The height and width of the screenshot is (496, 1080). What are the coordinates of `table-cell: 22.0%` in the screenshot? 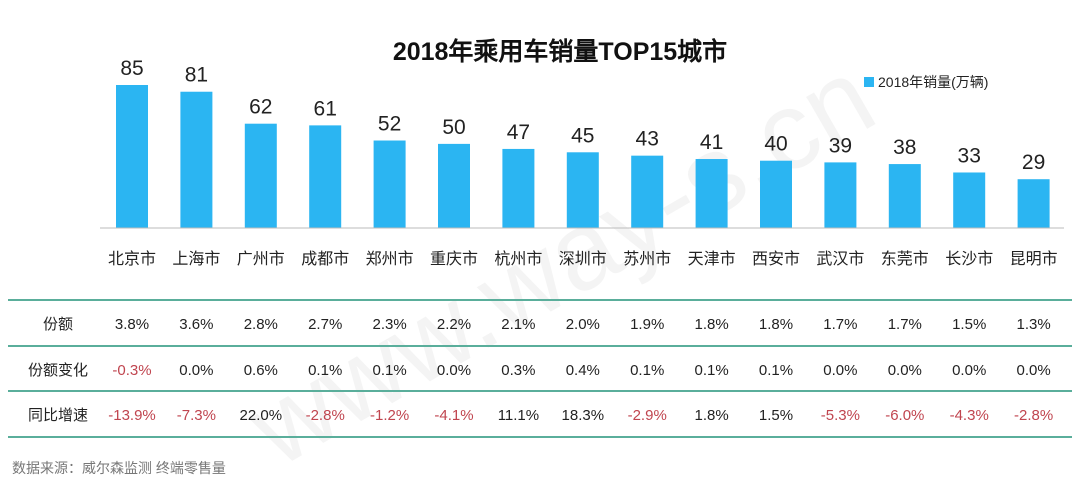 It's located at (261, 415).